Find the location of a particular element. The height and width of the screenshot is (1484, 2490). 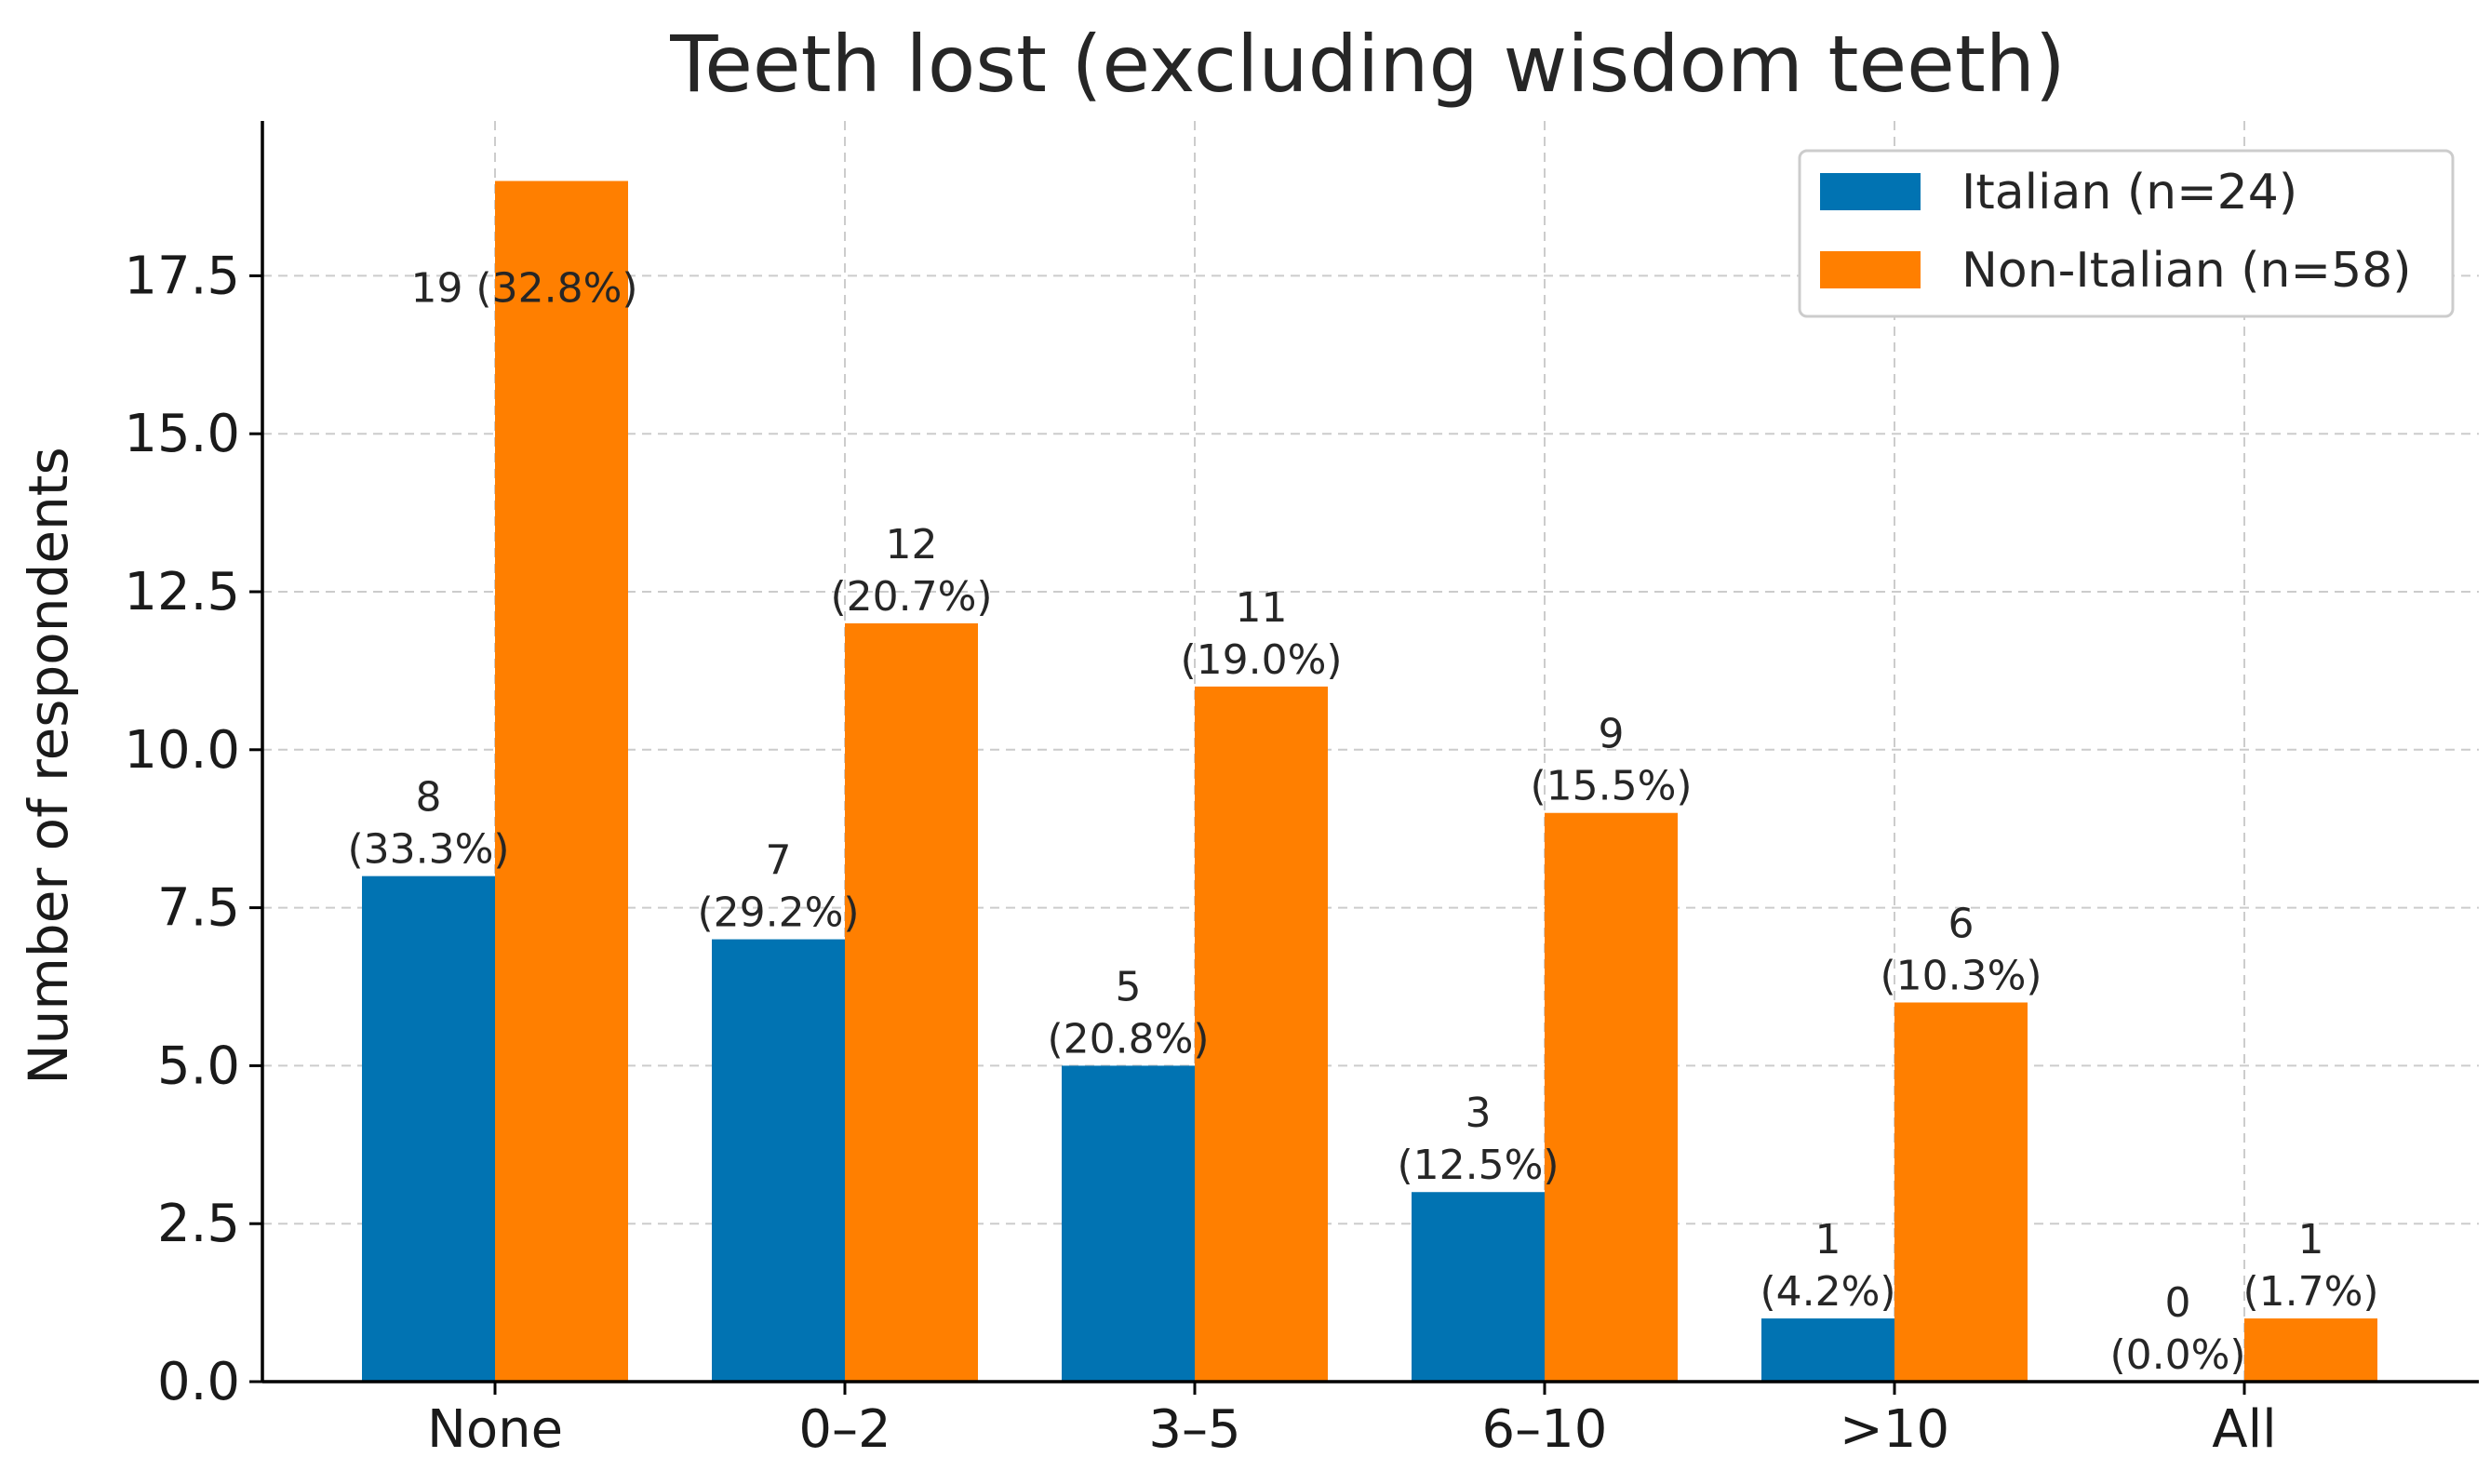

chart-title: Teeth lost (excluding wisdom teeth) is located at coordinates (1367, 64).